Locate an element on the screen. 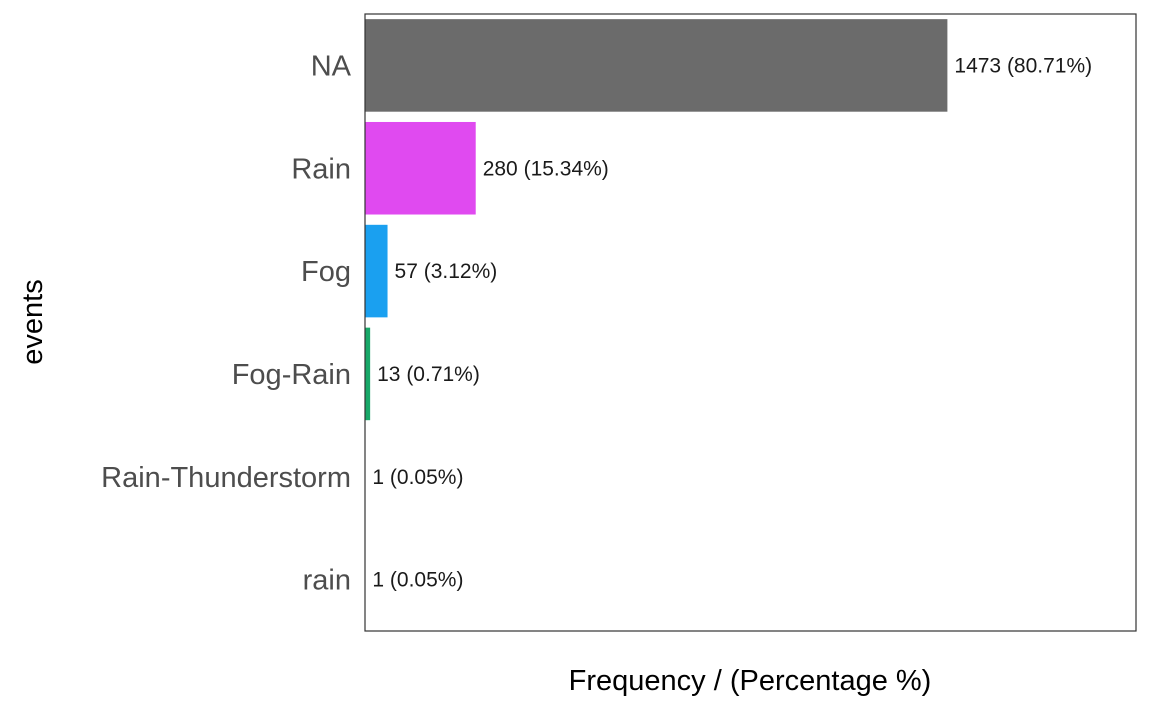  category-label-1: Rain is located at coordinates (321, 169).